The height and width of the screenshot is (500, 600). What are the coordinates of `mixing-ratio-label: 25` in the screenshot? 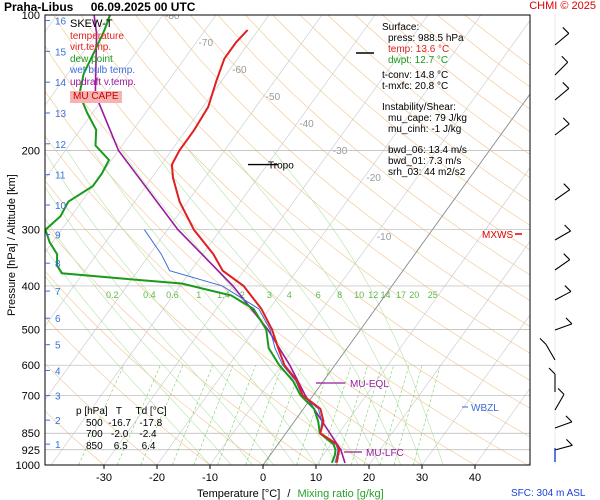 It's located at (433, 295).